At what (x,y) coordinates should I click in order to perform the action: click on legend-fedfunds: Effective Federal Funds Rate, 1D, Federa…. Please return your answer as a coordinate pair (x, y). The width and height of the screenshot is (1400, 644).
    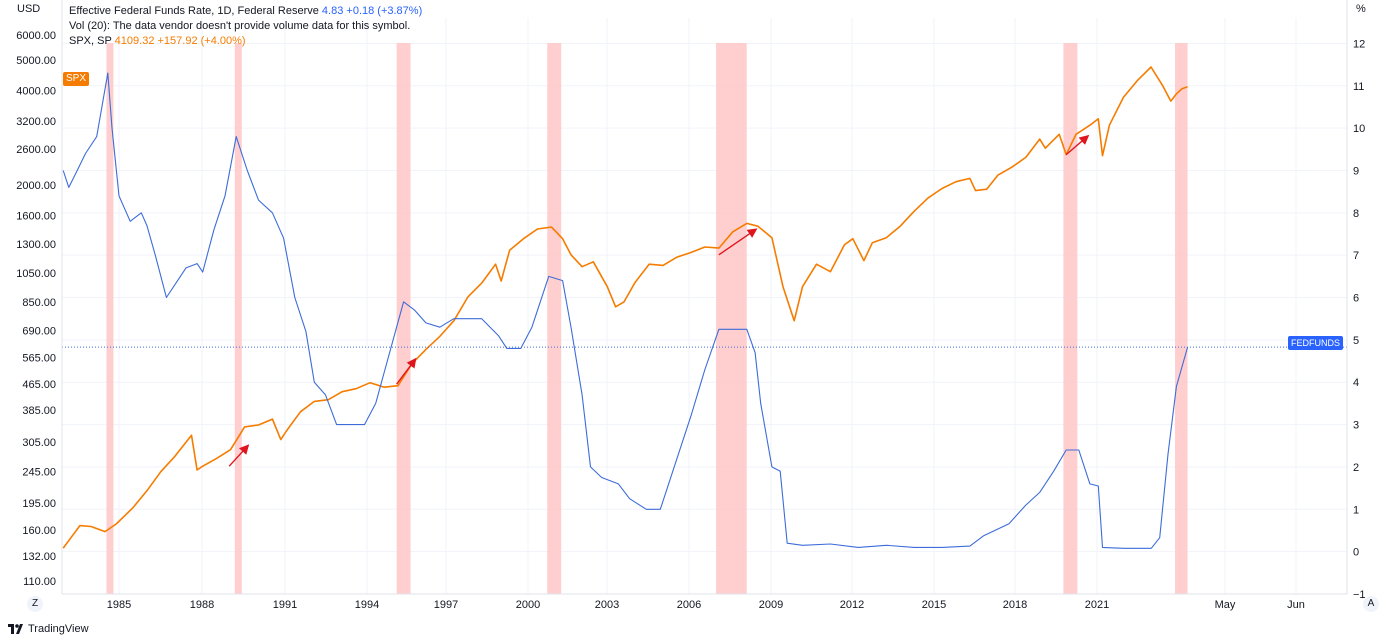
    Looking at the image, I should click on (245, 11).